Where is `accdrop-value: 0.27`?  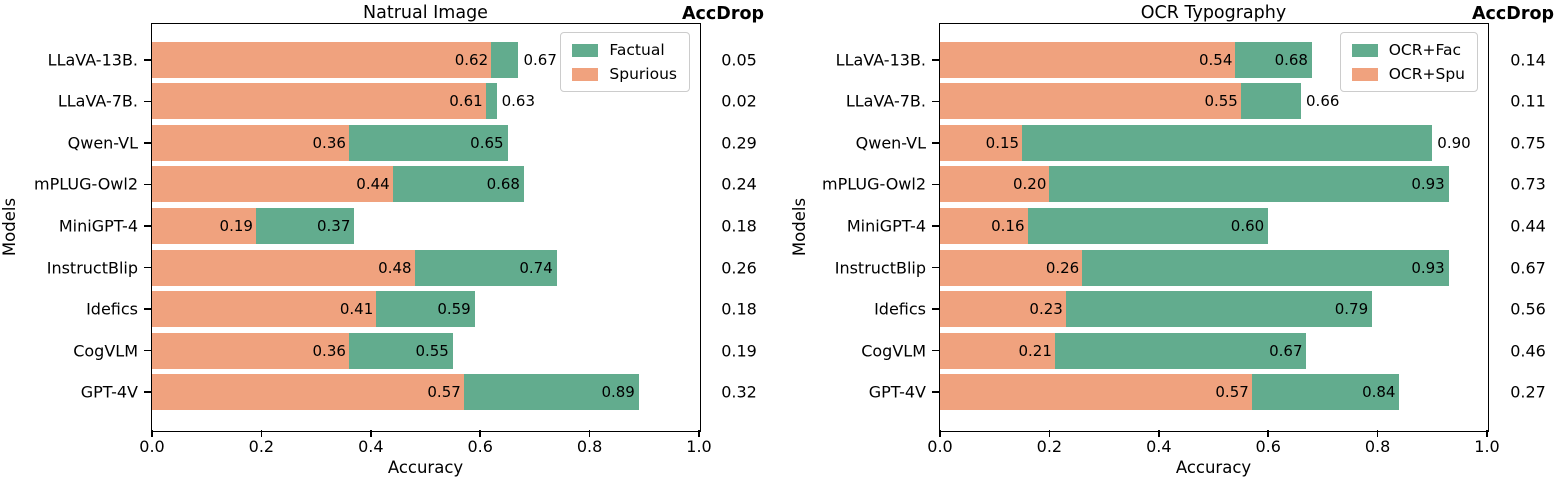
accdrop-value: 0.27 is located at coordinates (1528, 392).